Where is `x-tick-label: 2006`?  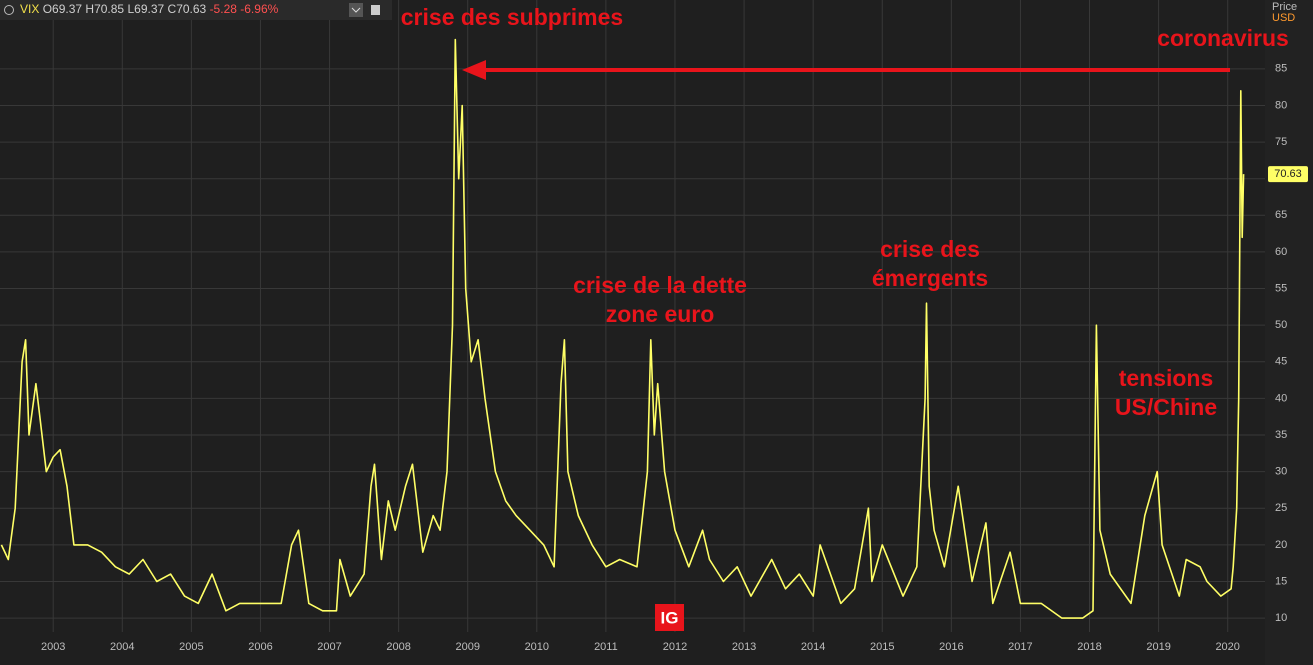
x-tick-label: 2006 is located at coordinates (260, 647).